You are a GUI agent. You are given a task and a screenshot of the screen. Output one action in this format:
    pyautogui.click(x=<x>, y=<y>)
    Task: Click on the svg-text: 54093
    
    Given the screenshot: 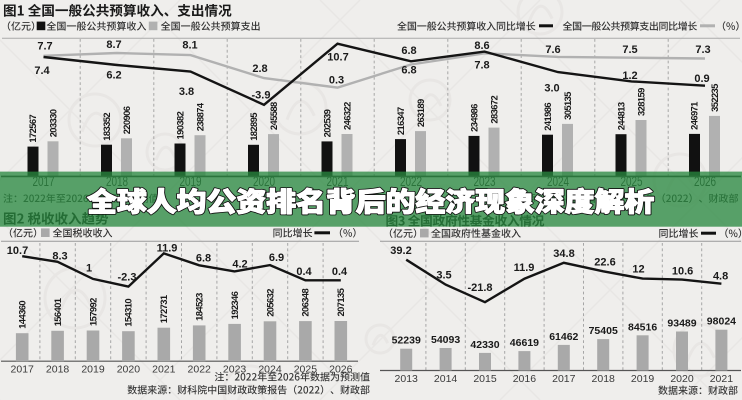 What is the action you would take?
    pyautogui.click(x=445, y=340)
    